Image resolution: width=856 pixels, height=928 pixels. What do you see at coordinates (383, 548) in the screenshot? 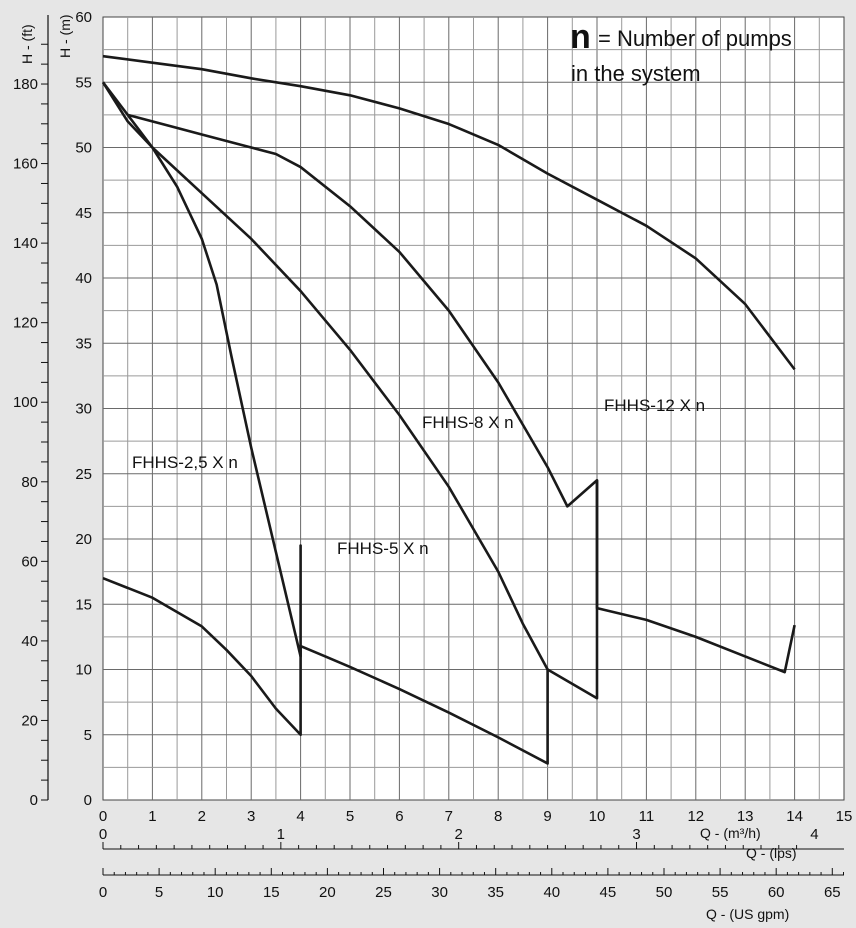
I see `label-fhhs-5: FHHS-5 X n` at bounding box center [383, 548].